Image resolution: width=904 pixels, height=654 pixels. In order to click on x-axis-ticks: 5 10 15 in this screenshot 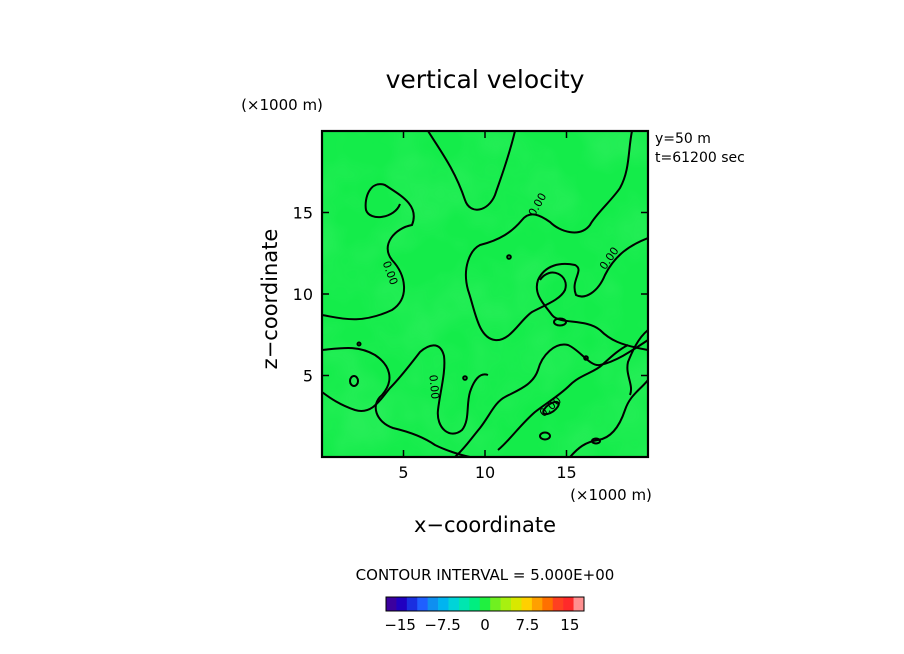, I will do `click(487, 306)`.